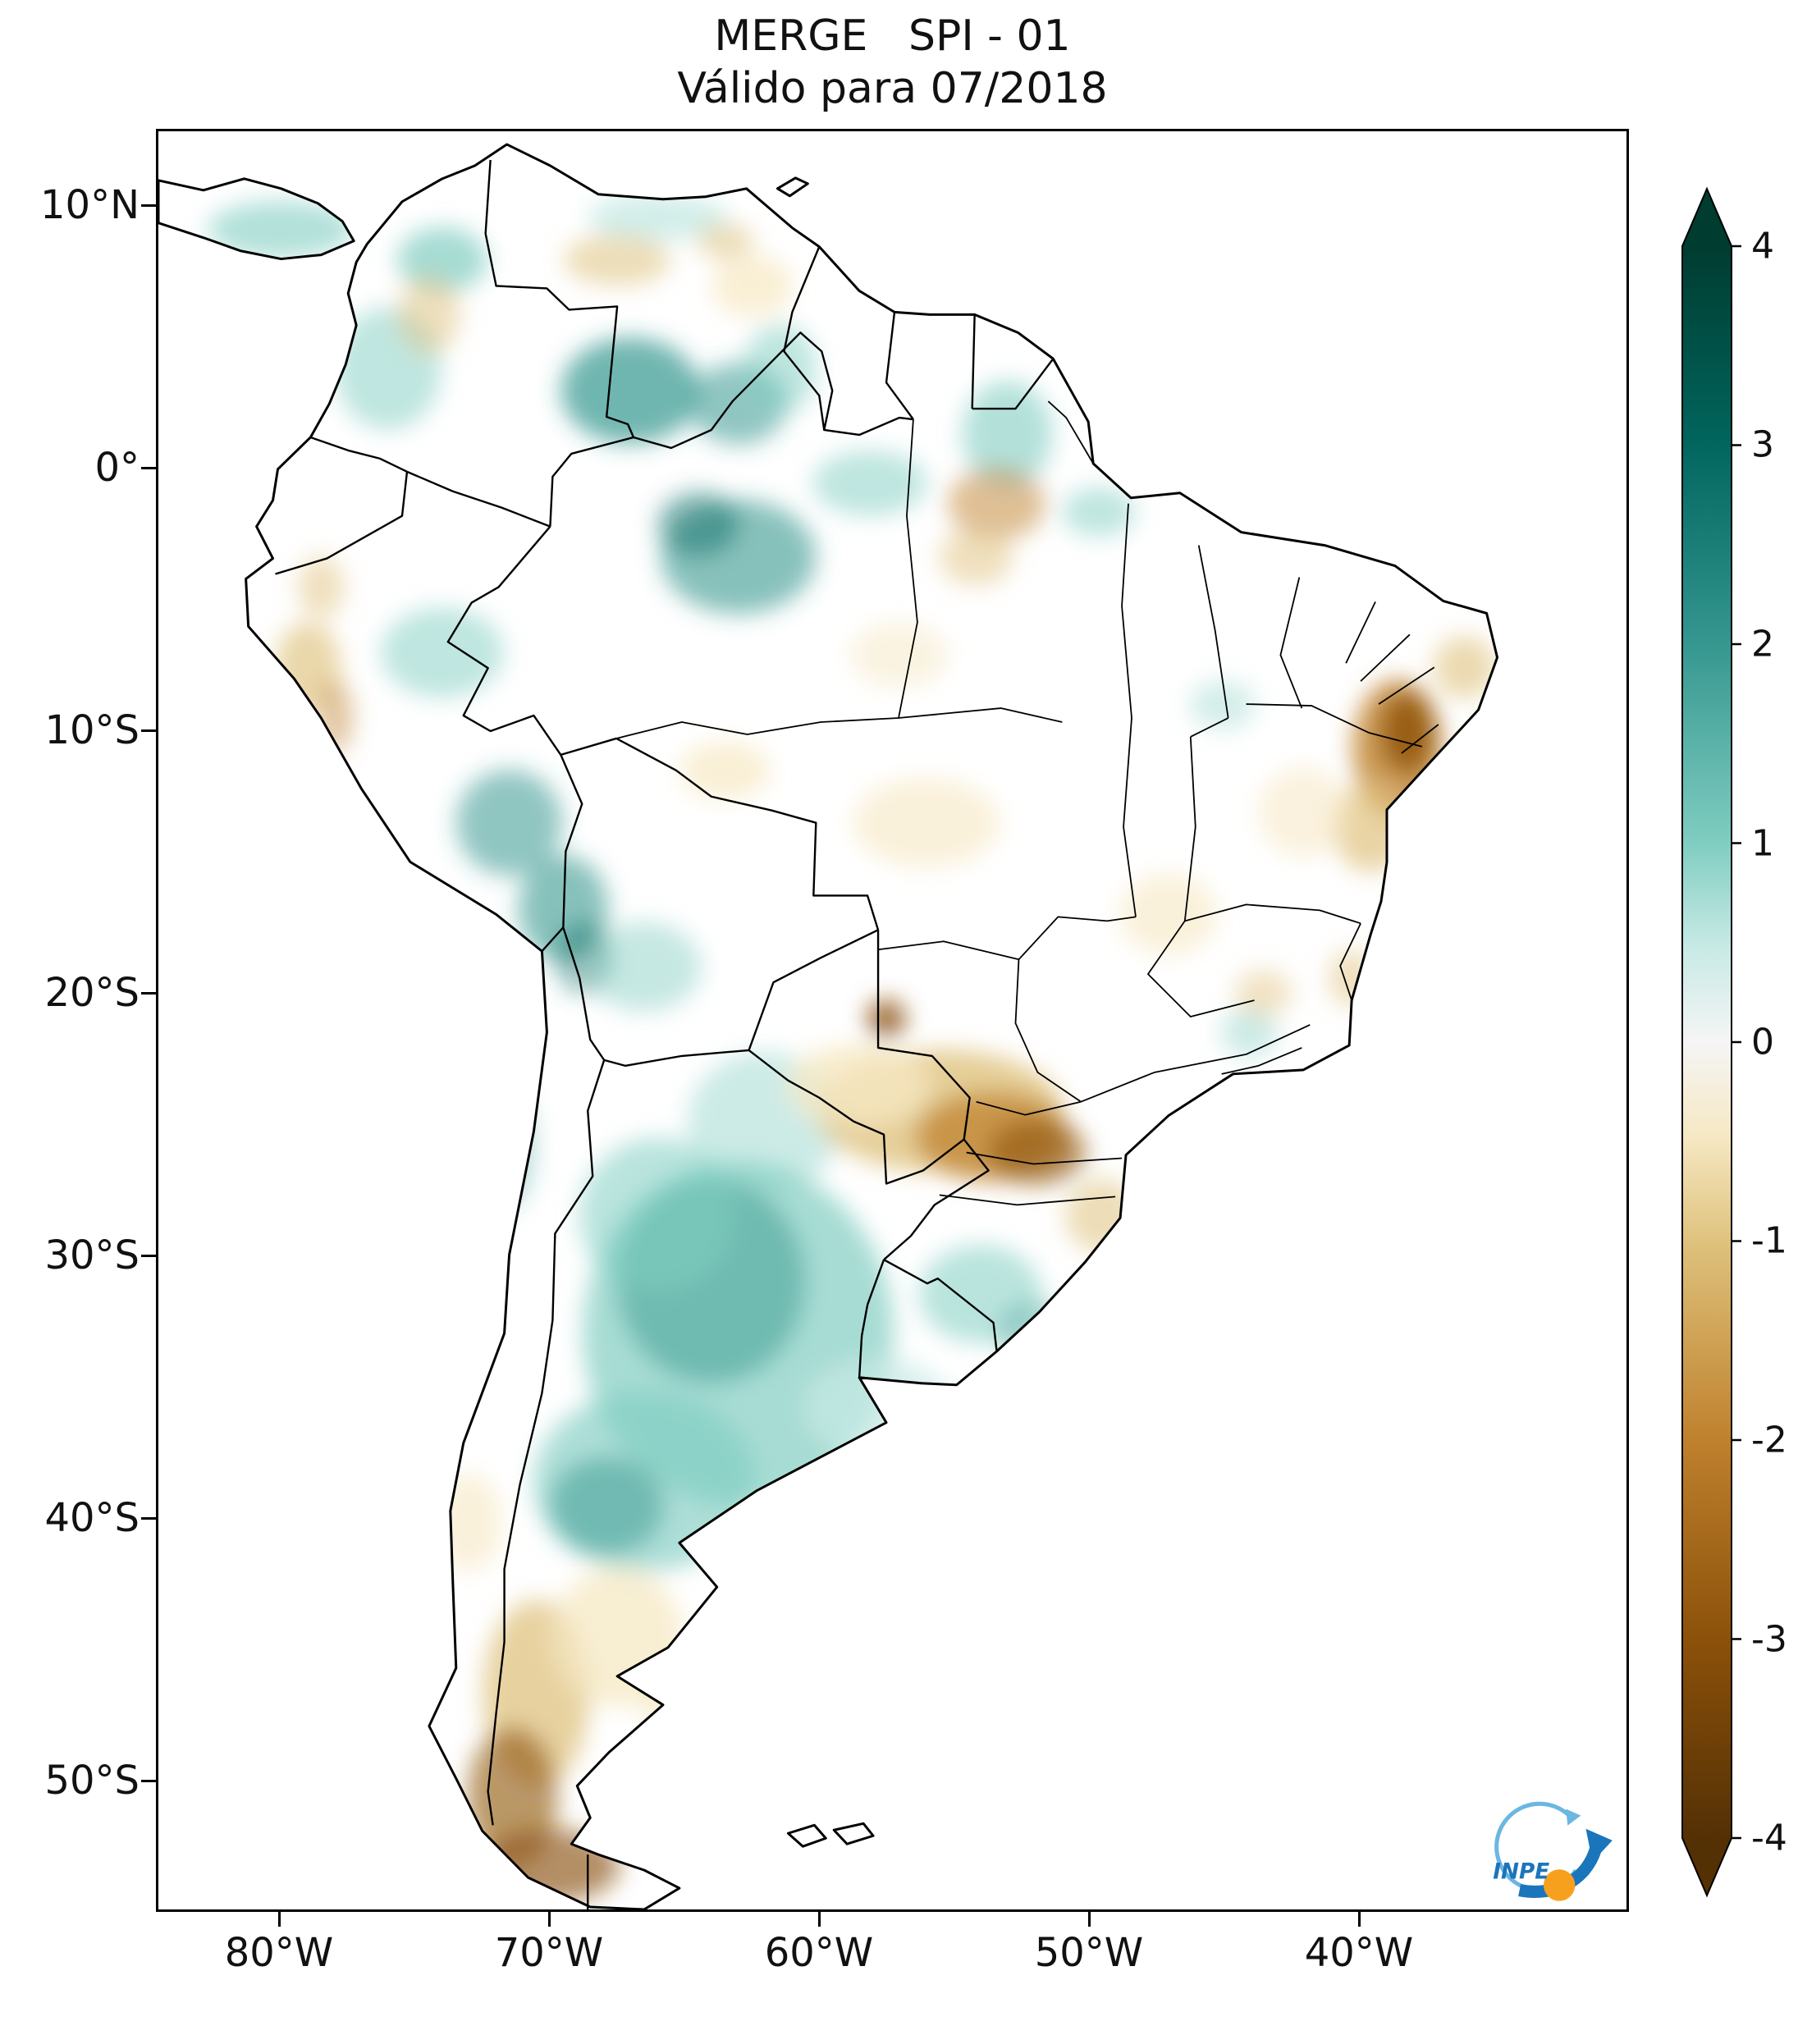  I want to click on inpe-swirl-arrowhead-icon, so click(1573, 1817).